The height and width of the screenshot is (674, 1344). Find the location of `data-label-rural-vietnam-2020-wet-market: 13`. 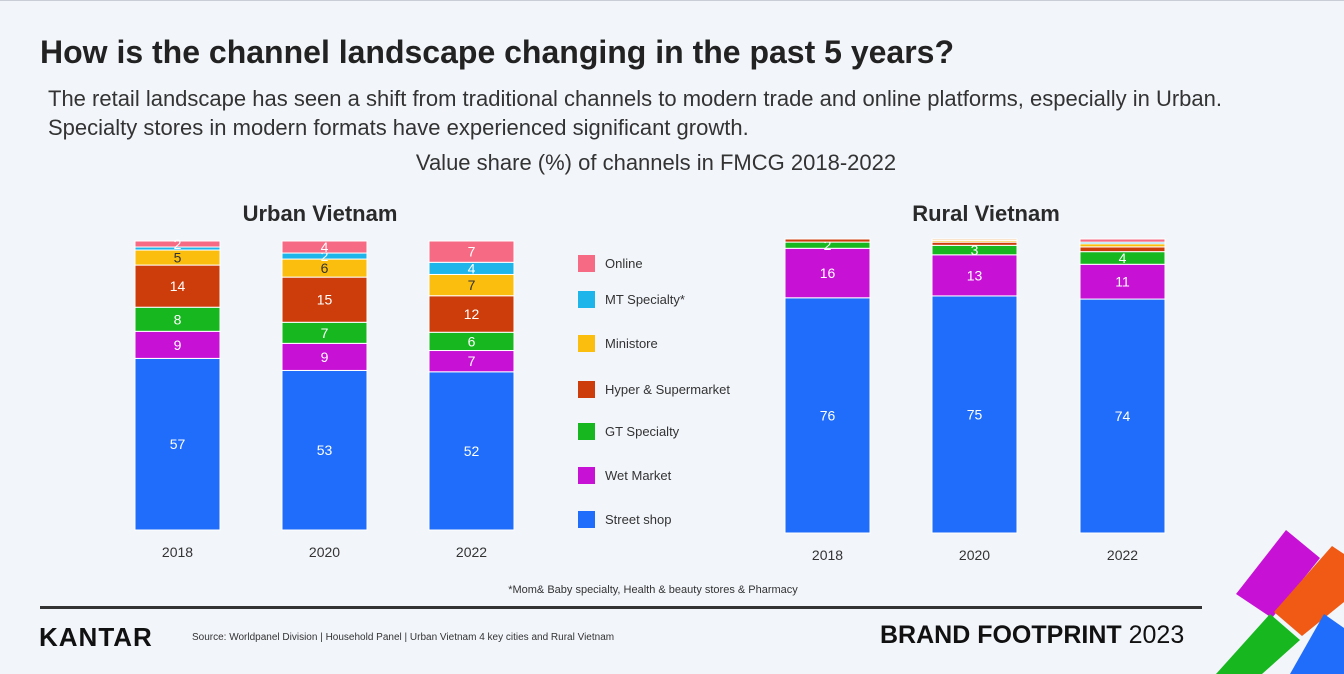

data-label-rural-vietnam-2020-wet-market: 13 is located at coordinates (975, 275).